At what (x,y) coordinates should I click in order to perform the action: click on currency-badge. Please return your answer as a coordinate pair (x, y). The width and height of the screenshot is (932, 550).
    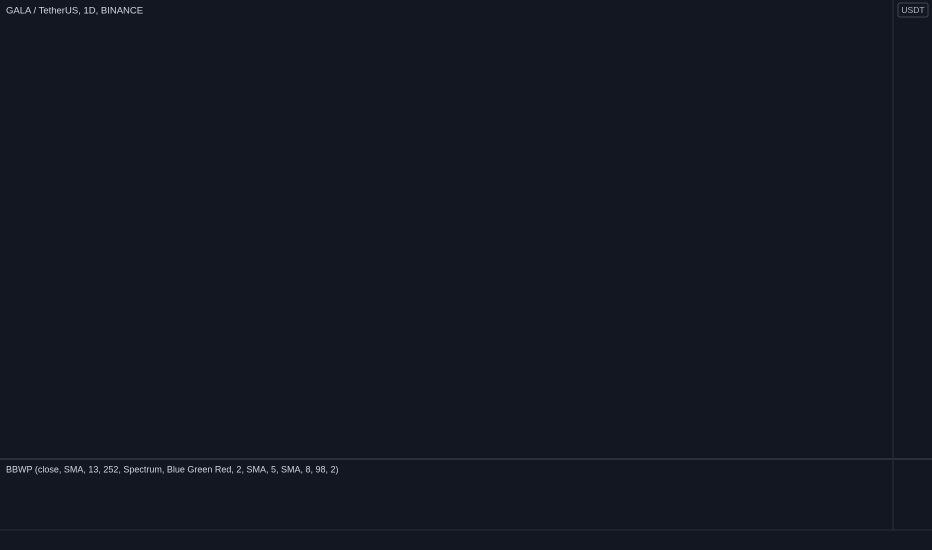
    Looking at the image, I should click on (913, 10).